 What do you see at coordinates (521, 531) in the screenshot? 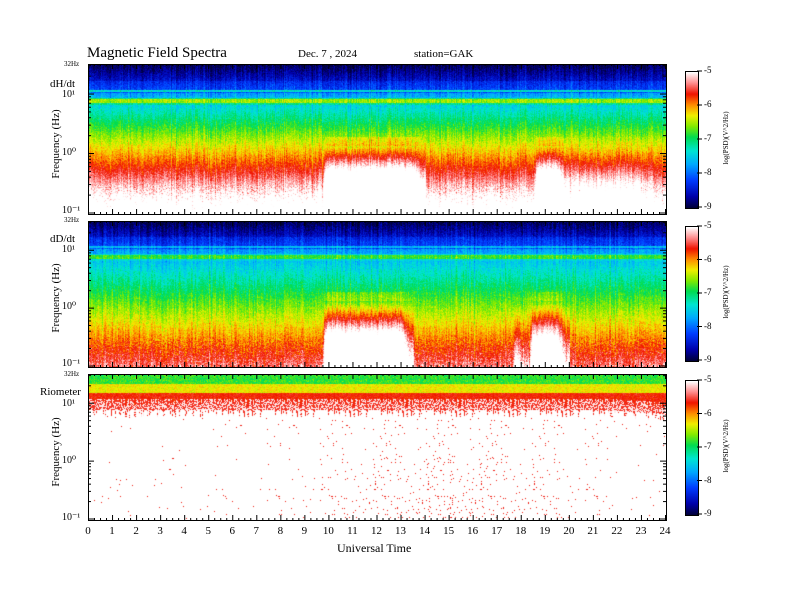
I see `x-tick-label: 18` at bounding box center [521, 531].